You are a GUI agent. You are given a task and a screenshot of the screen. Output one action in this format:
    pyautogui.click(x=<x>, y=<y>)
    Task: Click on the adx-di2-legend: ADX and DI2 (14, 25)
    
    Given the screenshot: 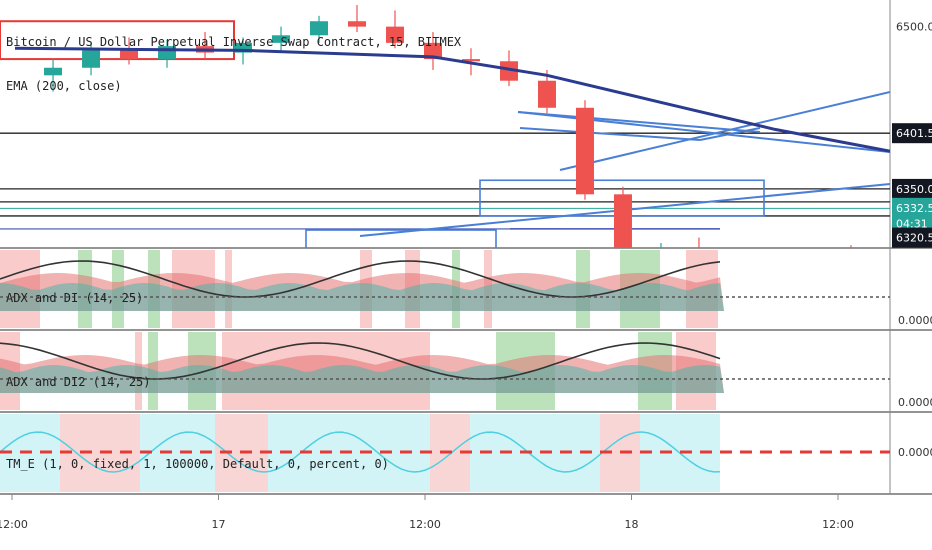 What is the action you would take?
    pyautogui.click(x=78, y=382)
    